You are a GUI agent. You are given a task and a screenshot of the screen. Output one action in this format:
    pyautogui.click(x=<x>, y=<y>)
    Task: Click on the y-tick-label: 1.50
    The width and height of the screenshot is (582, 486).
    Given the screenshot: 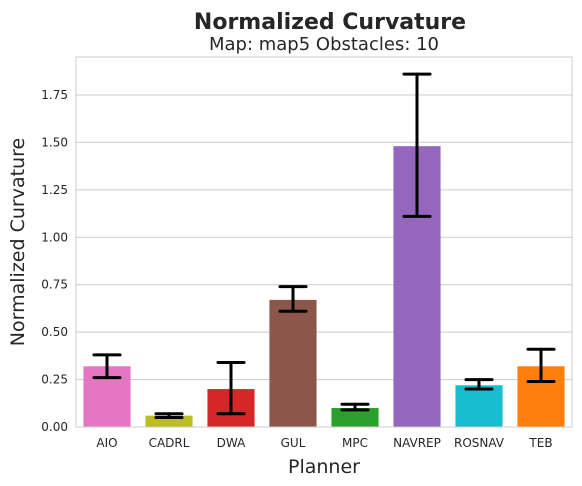 What is the action you would take?
    pyautogui.click(x=54, y=142)
    